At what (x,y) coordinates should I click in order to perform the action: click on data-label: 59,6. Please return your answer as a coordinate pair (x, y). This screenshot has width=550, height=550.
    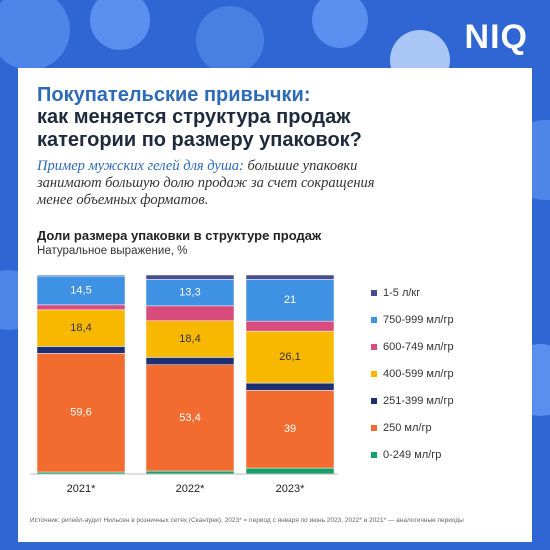
    Looking at the image, I should click on (80, 413).